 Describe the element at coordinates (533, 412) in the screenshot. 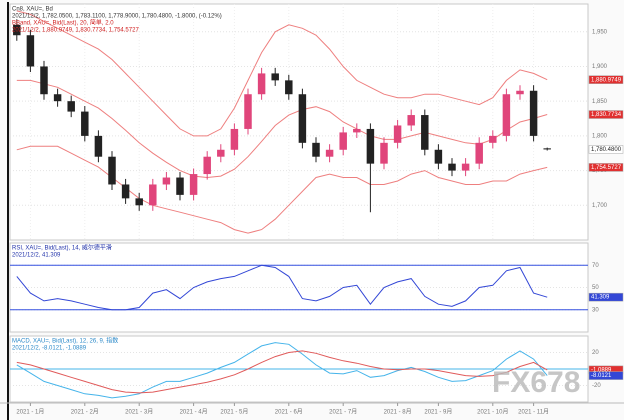

I see `x-tick-label: 2021 - 11月` at that location.